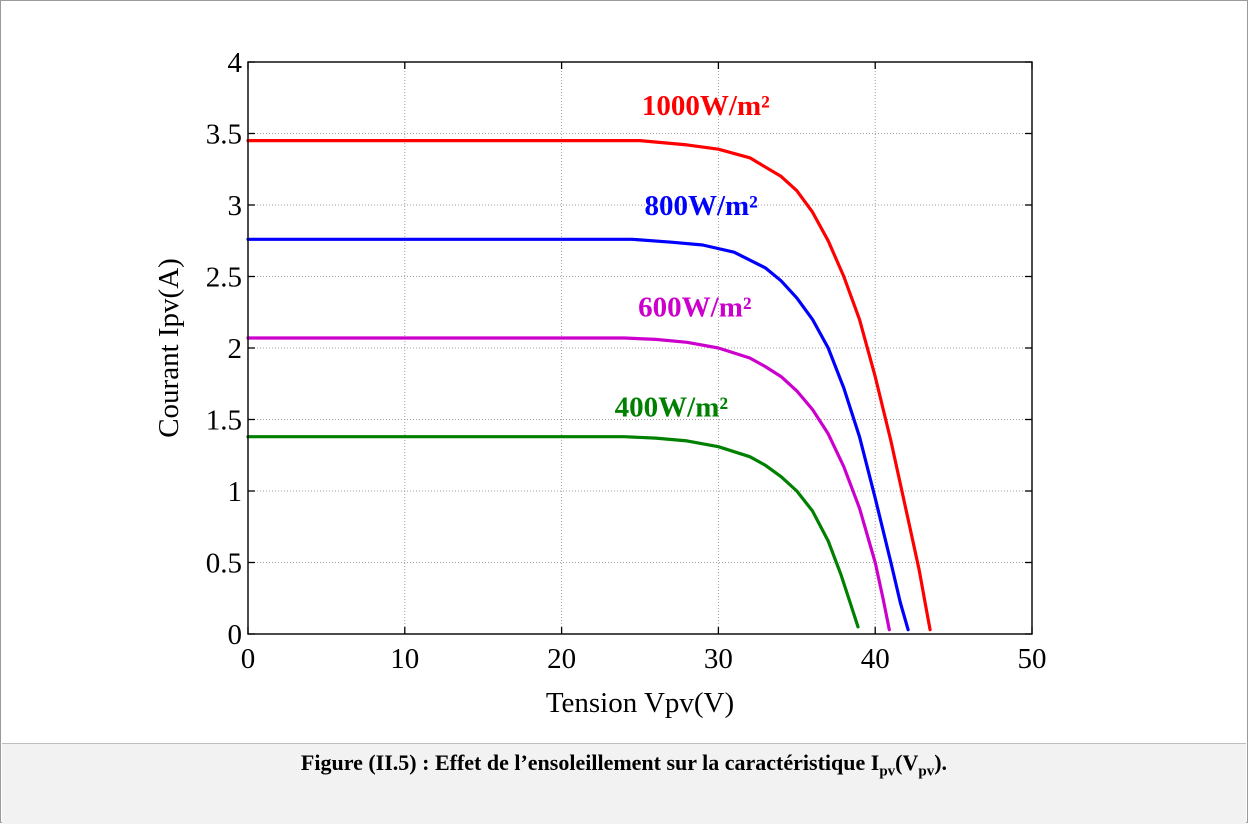 This screenshot has width=1248, height=824. What do you see at coordinates (248, 659) in the screenshot?
I see `x-tick-label: 0` at bounding box center [248, 659].